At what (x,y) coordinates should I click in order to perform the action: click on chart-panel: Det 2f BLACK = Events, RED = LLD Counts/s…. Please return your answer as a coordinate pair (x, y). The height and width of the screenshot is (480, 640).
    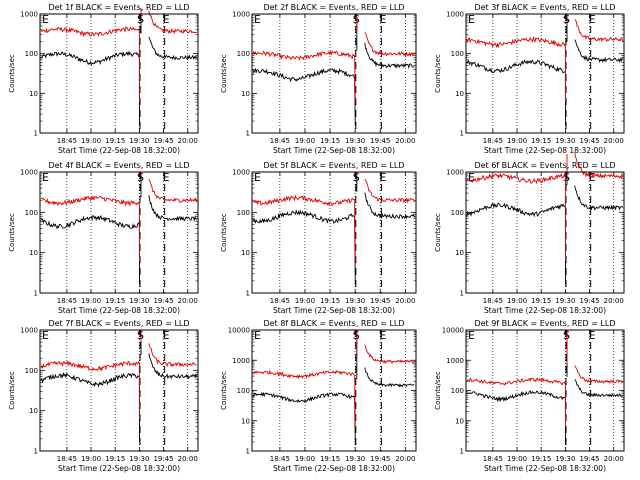
    Looking at the image, I should click on (318, 79).